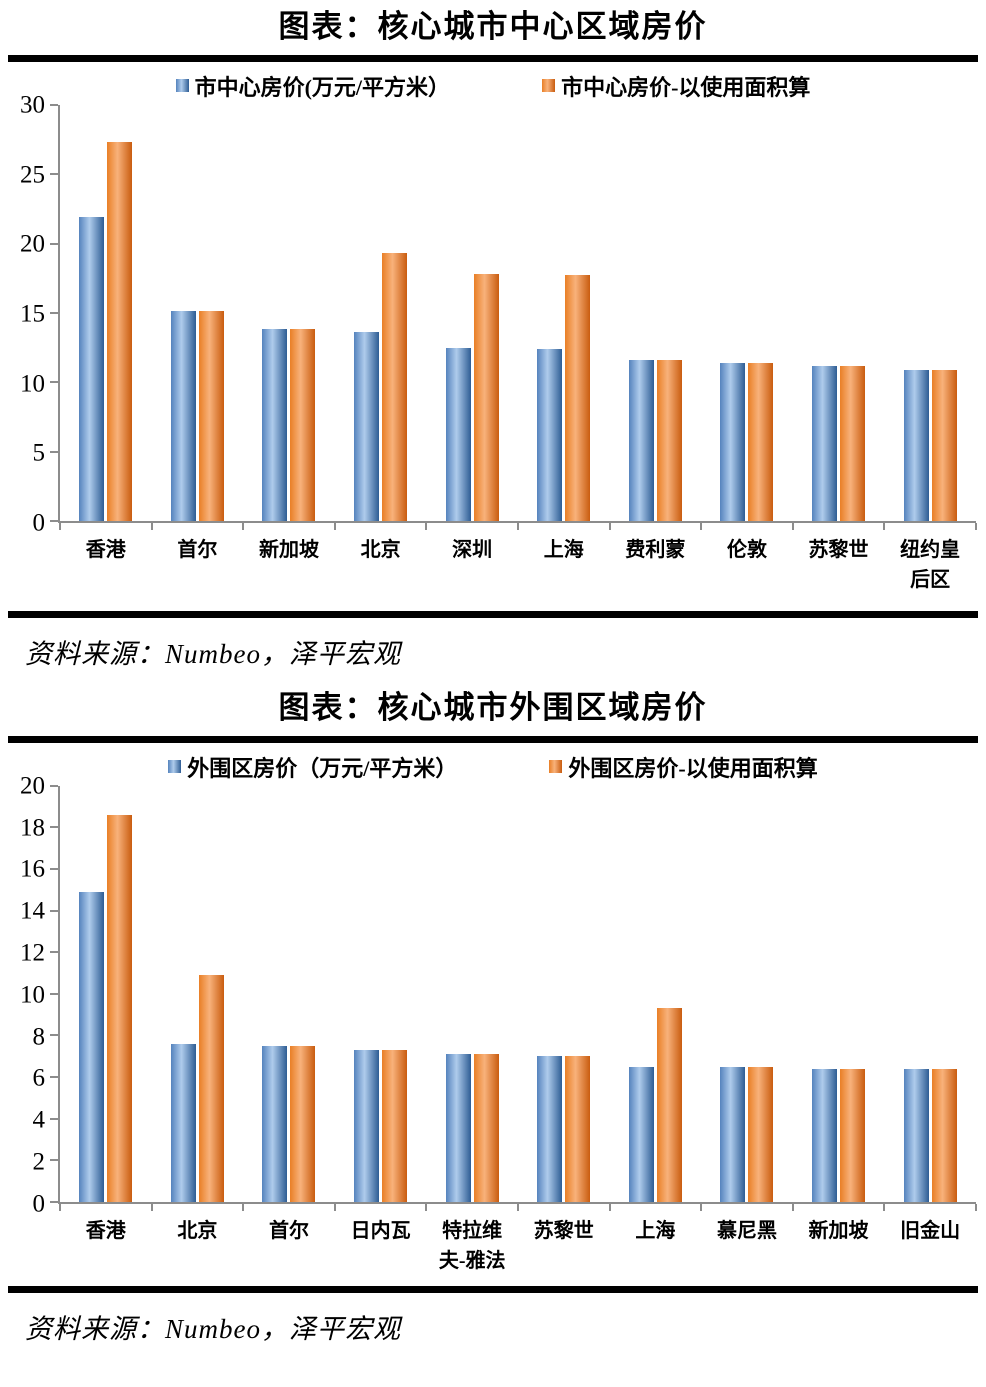 This screenshot has width=986, height=1387. What do you see at coordinates (32, 869) in the screenshot?
I see `y-axis-tick-label: 16` at bounding box center [32, 869].